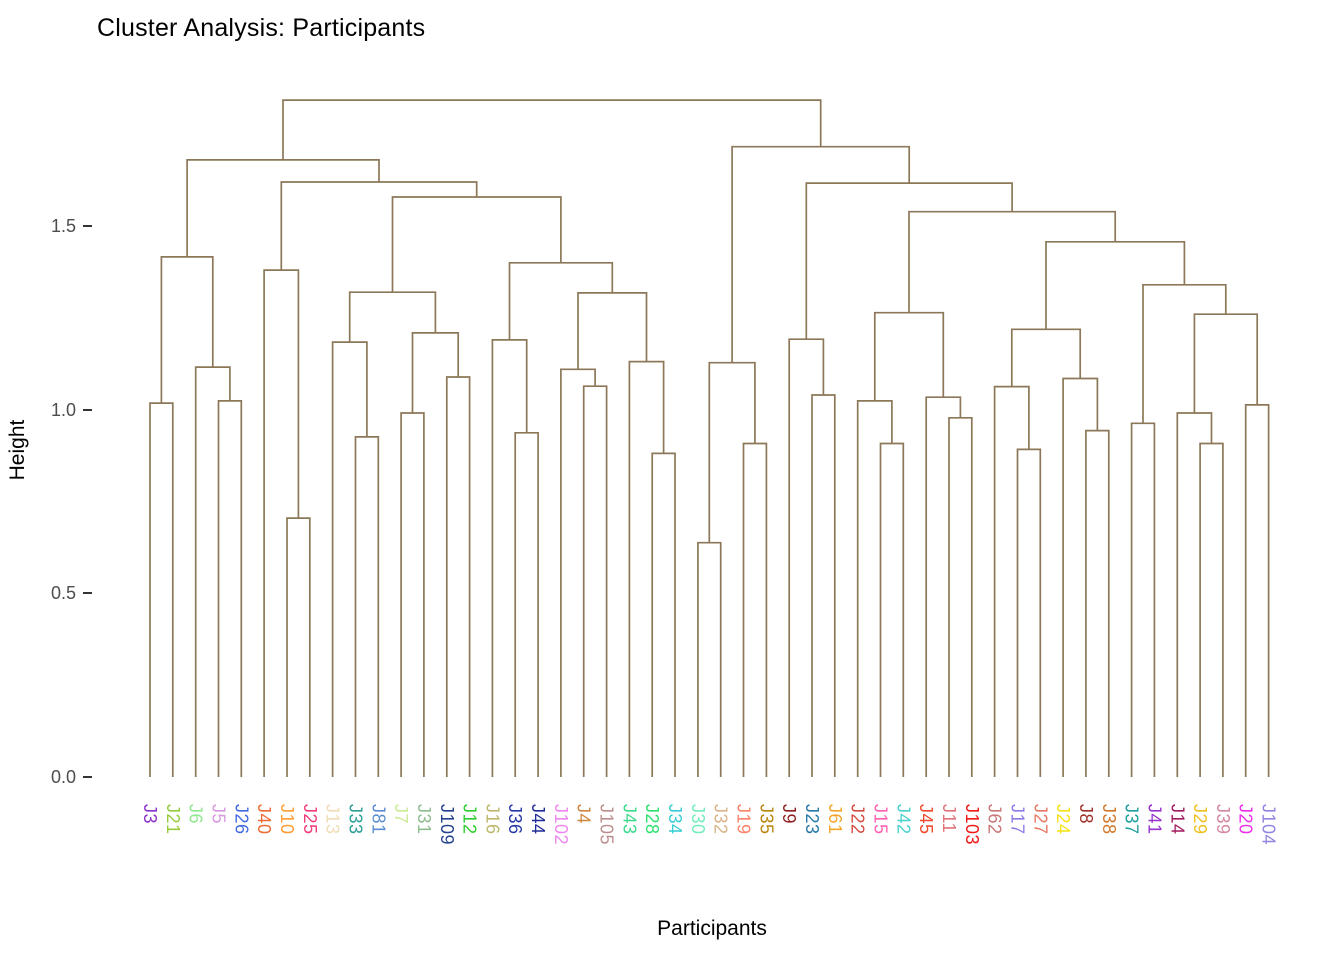 This screenshot has height=960, width=1344. What do you see at coordinates (629, 819) in the screenshot?
I see `leaf-label-J43: J43` at bounding box center [629, 819].